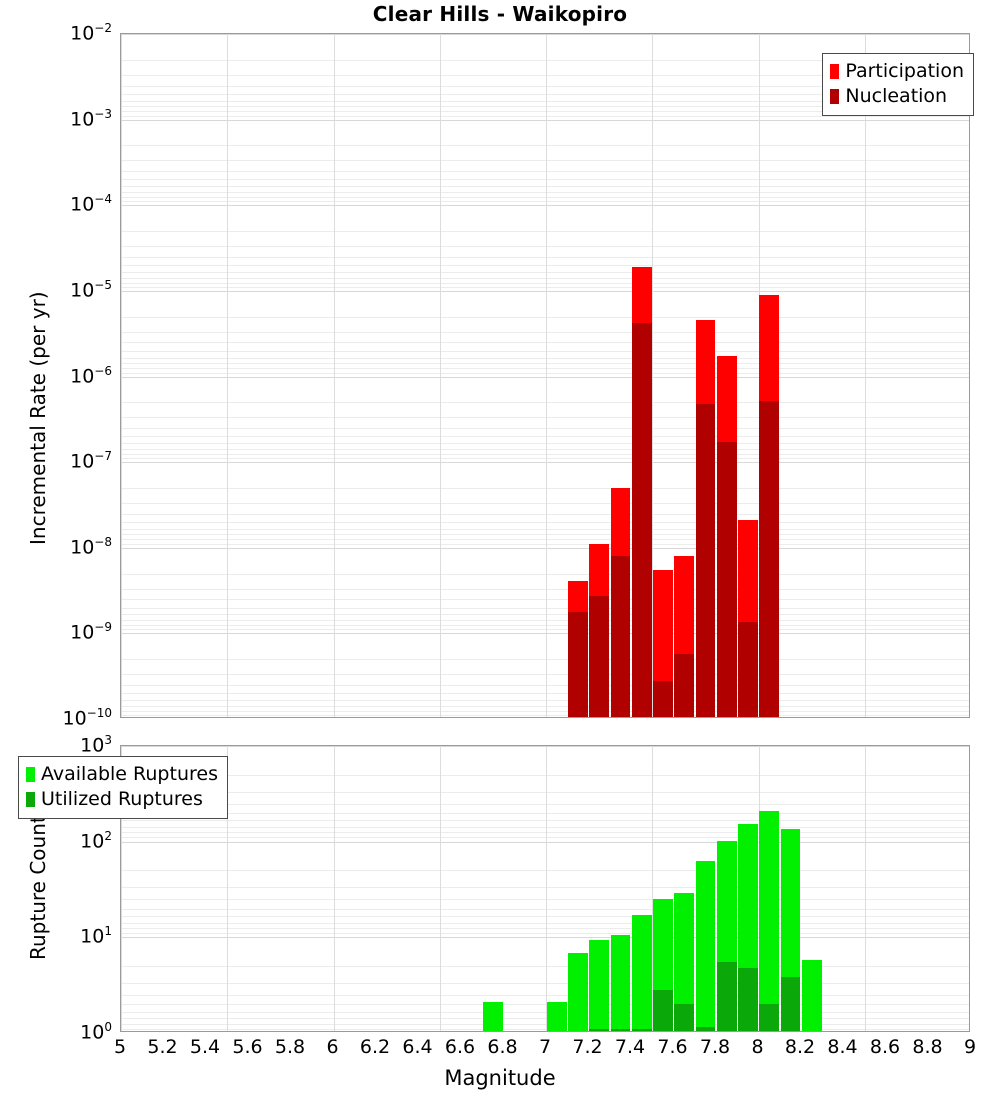  What do you see at coordinates (500, 1078) in the screenshot?
I see `x-axis-label: Magnitude` at bounding box center [500, 1078].